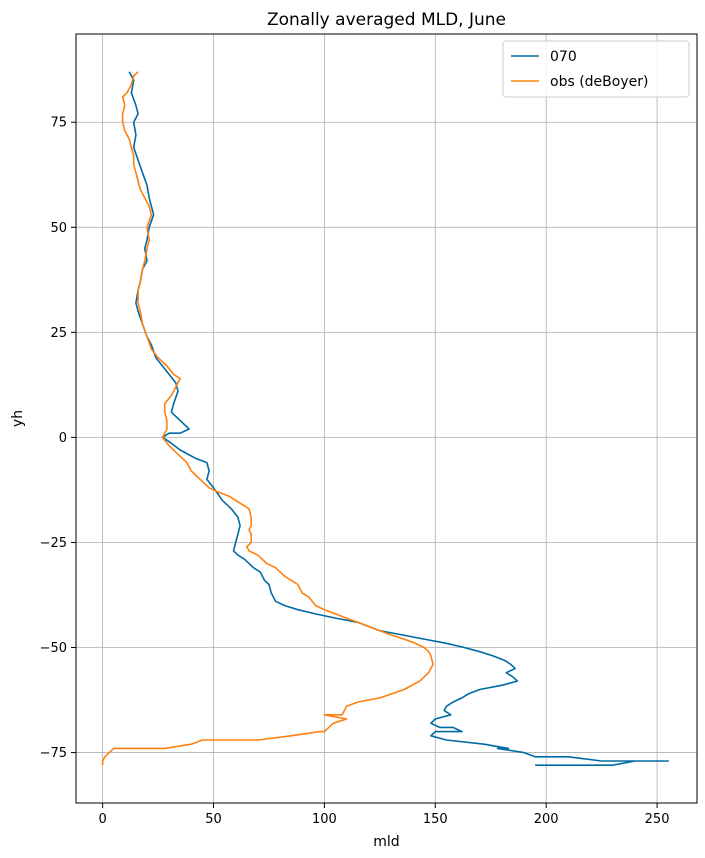 The height and width of the screenshot is (858, 705). I want to click on y-tick-label: 25, so click(58, 333).